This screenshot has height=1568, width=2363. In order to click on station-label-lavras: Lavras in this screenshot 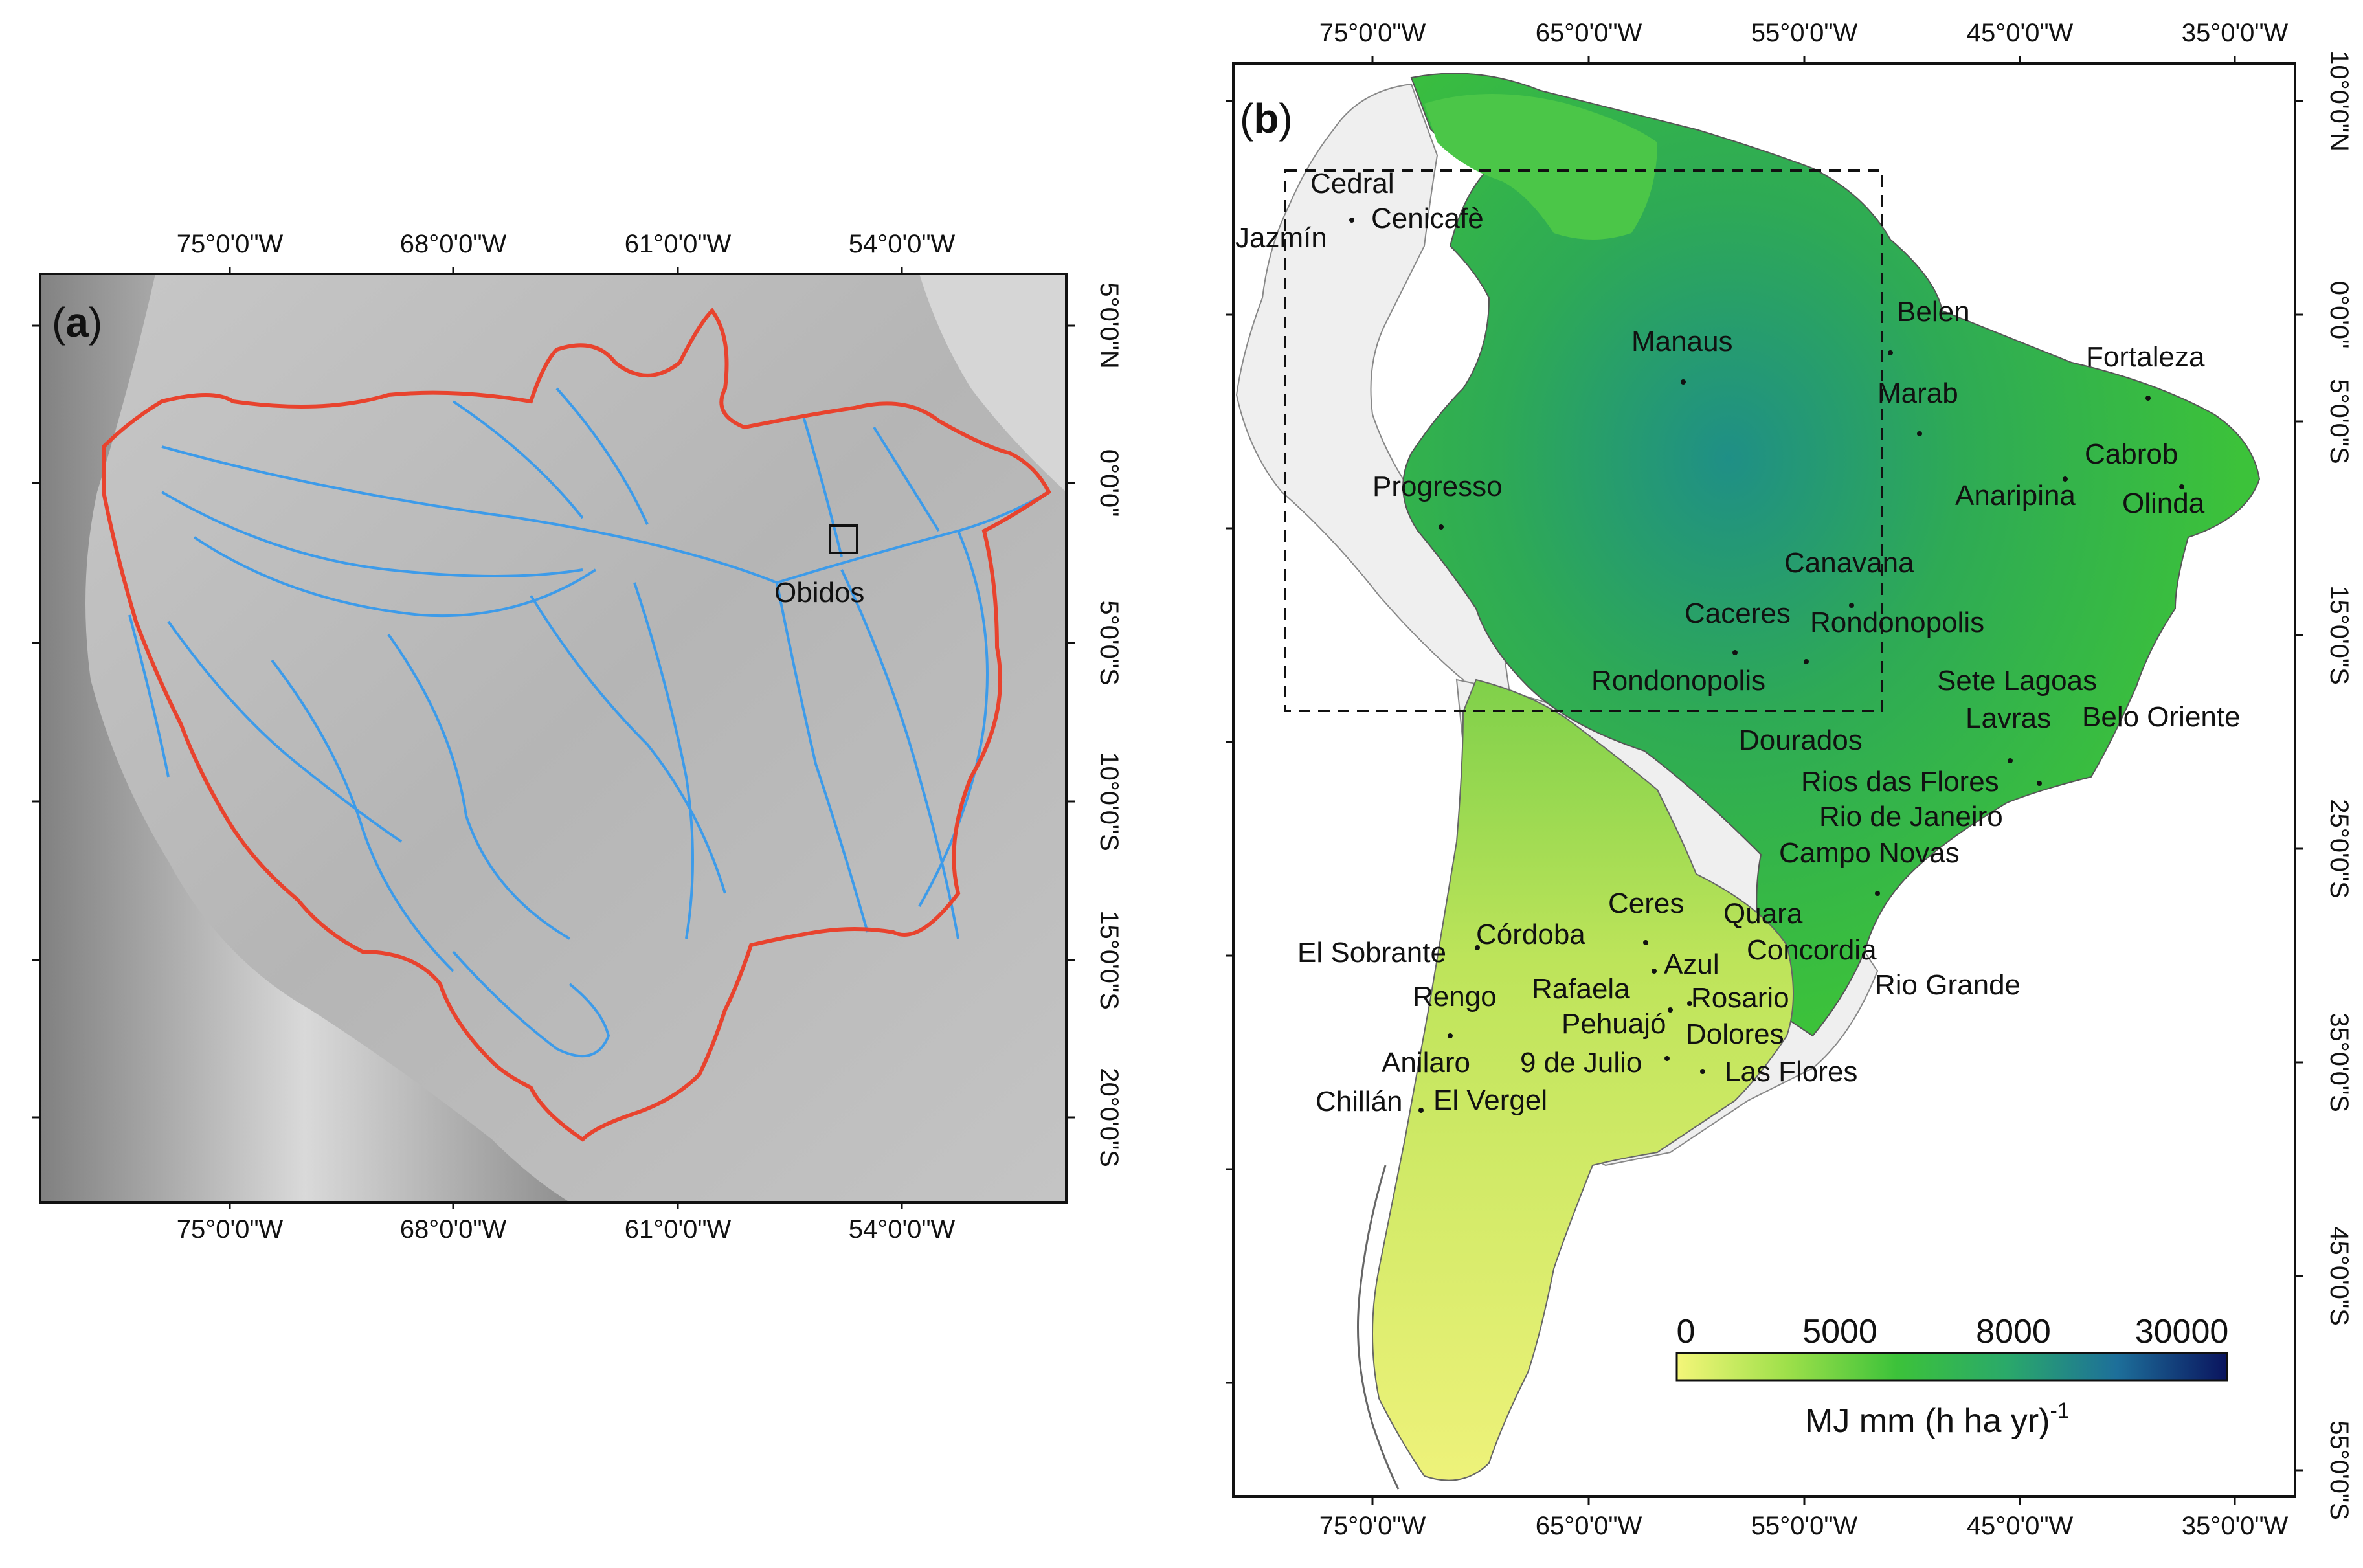, I will do `click(2008, 718)`.